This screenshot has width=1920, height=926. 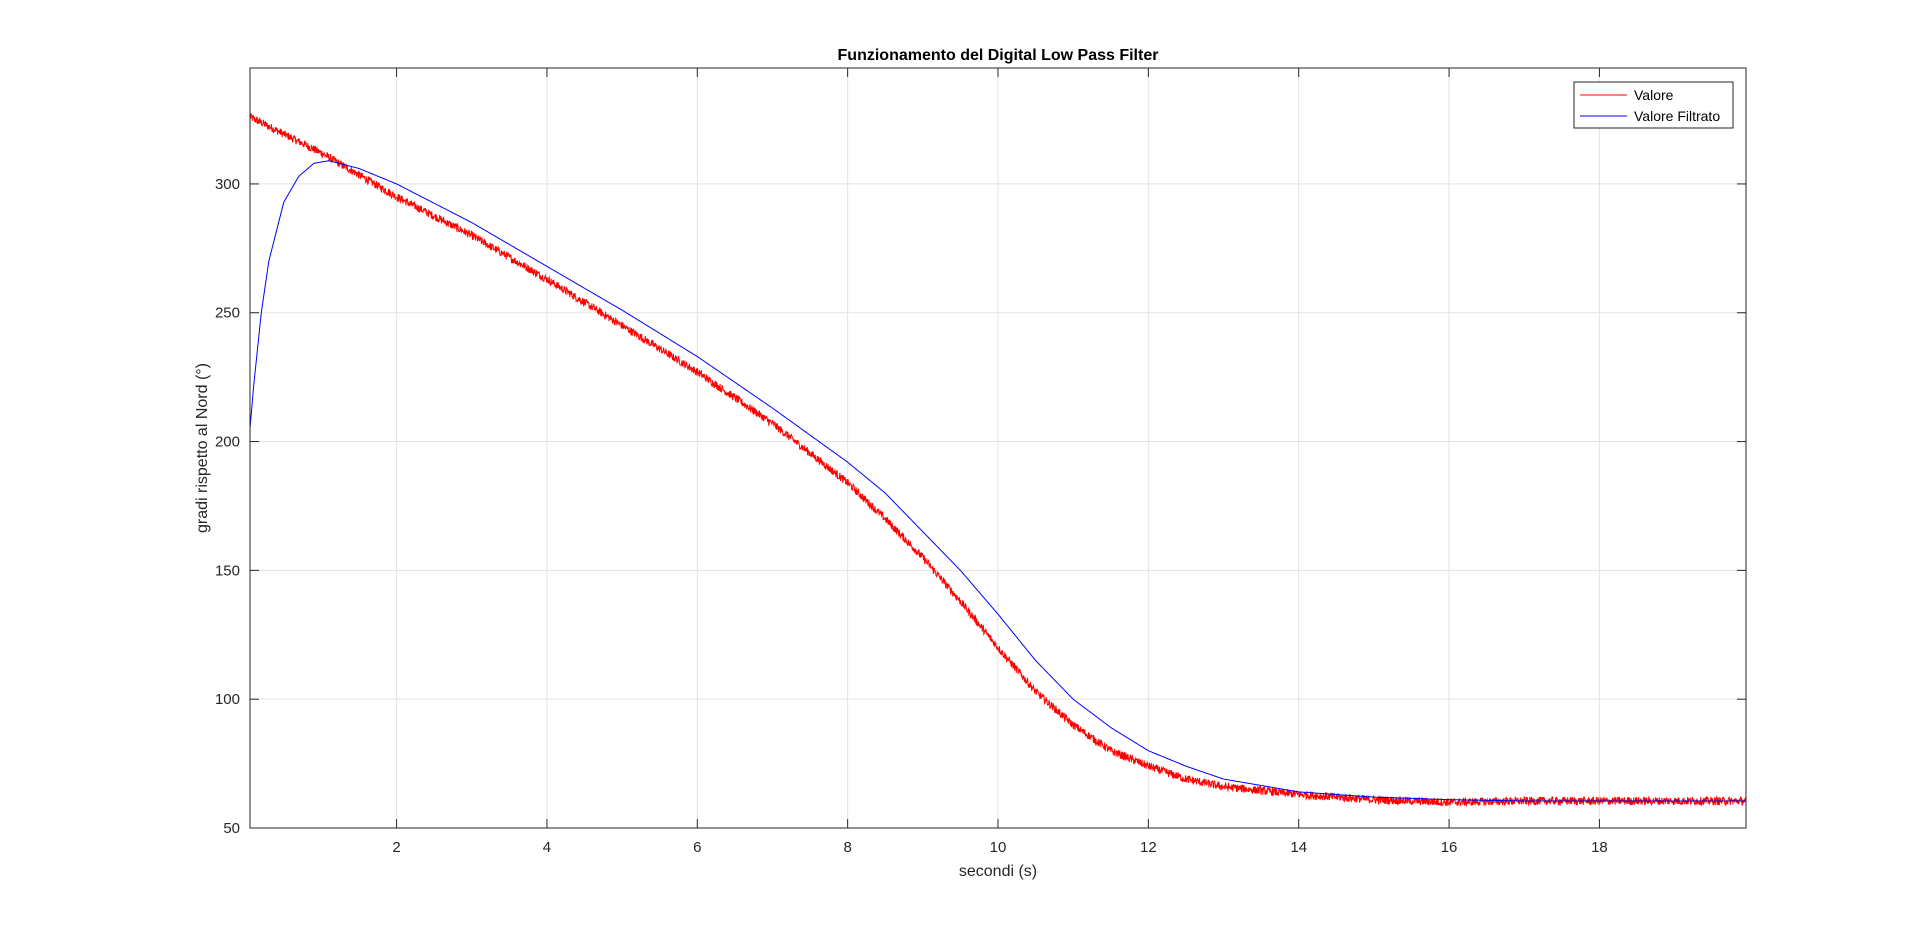 What do you see at coordinates (396, 847) in the screenshot?
I see `x-tick-label: 2` at bounding box center [396, 847].